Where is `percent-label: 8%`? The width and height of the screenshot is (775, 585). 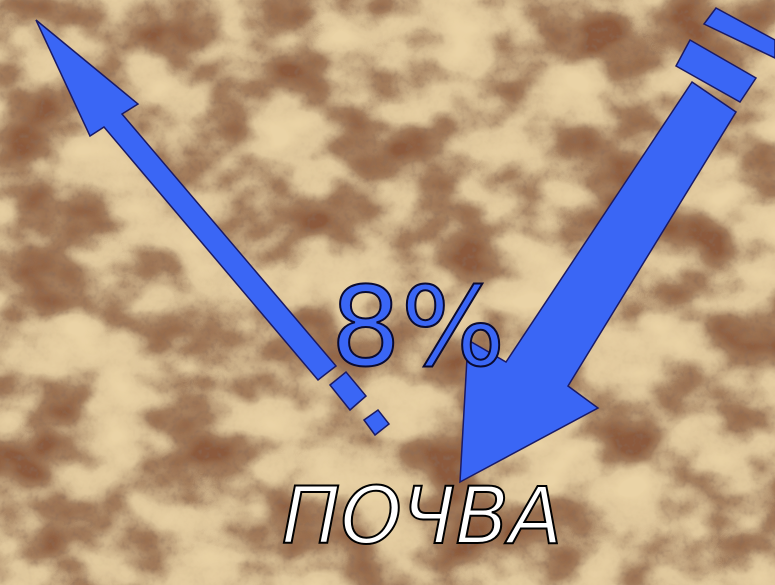 percent-label: 8% is located at coordinates (418, 327).